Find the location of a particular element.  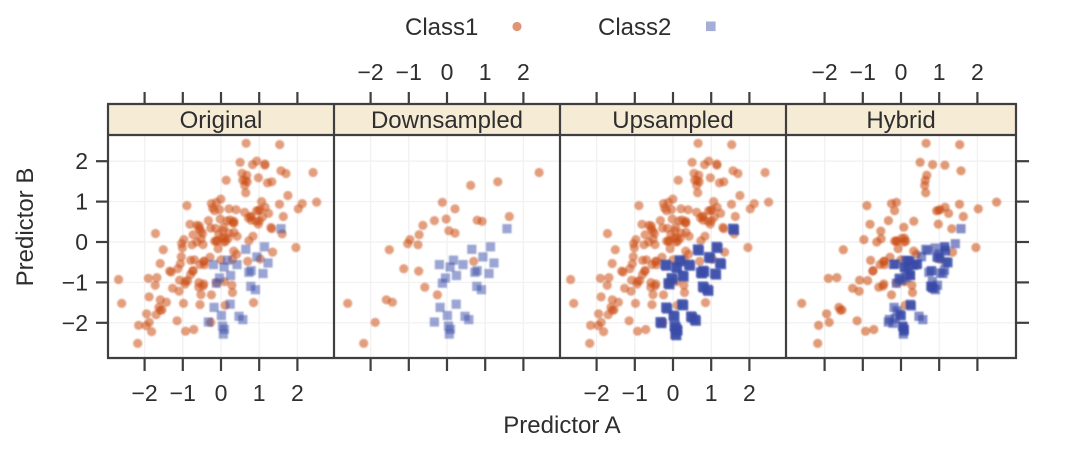

svg-text: Predictor A is located at coordinates (561, 425).